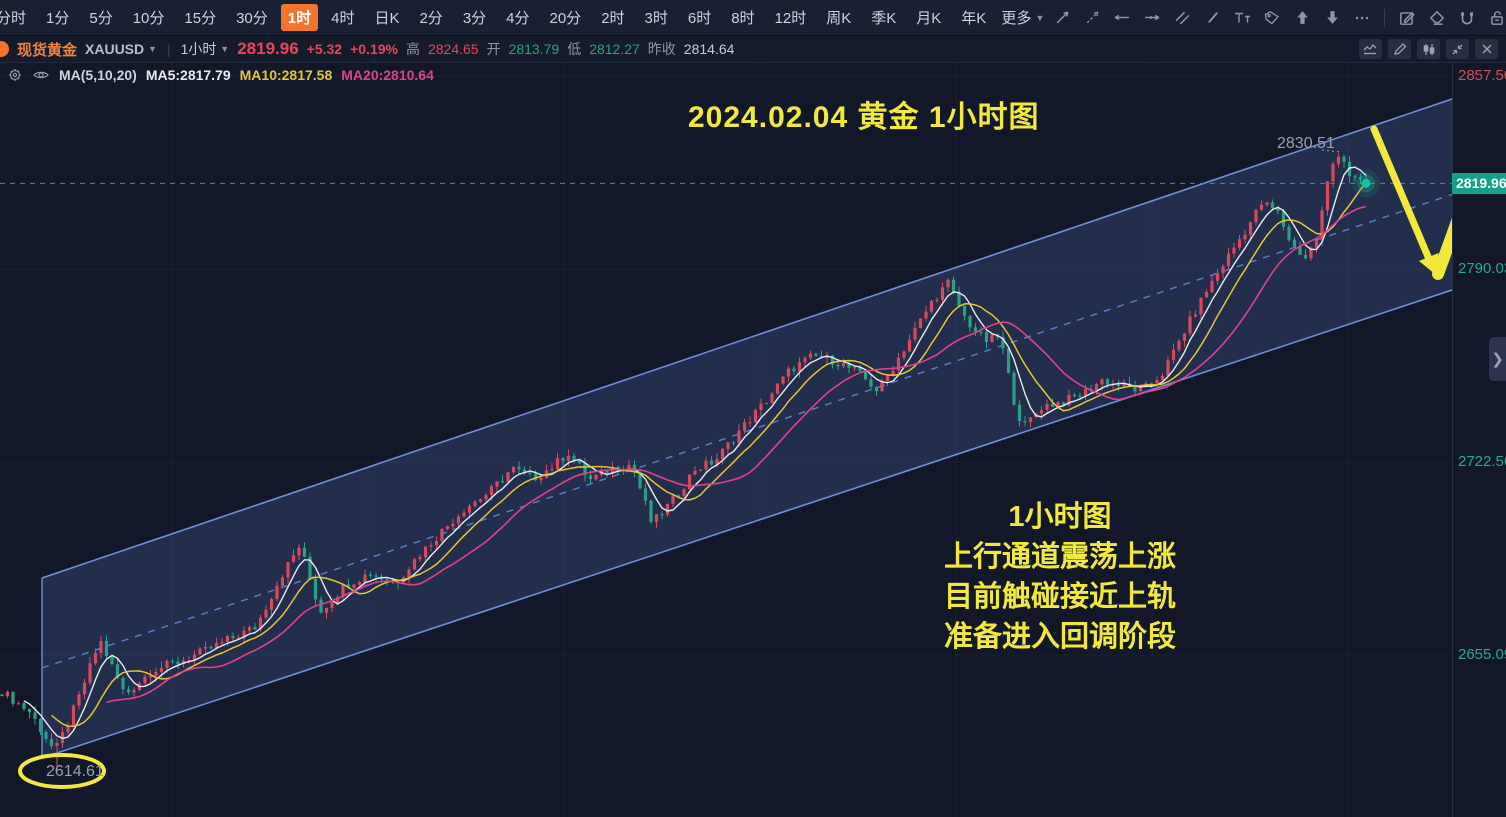  I want to click on candlestick-icon, so click(1428, 49).